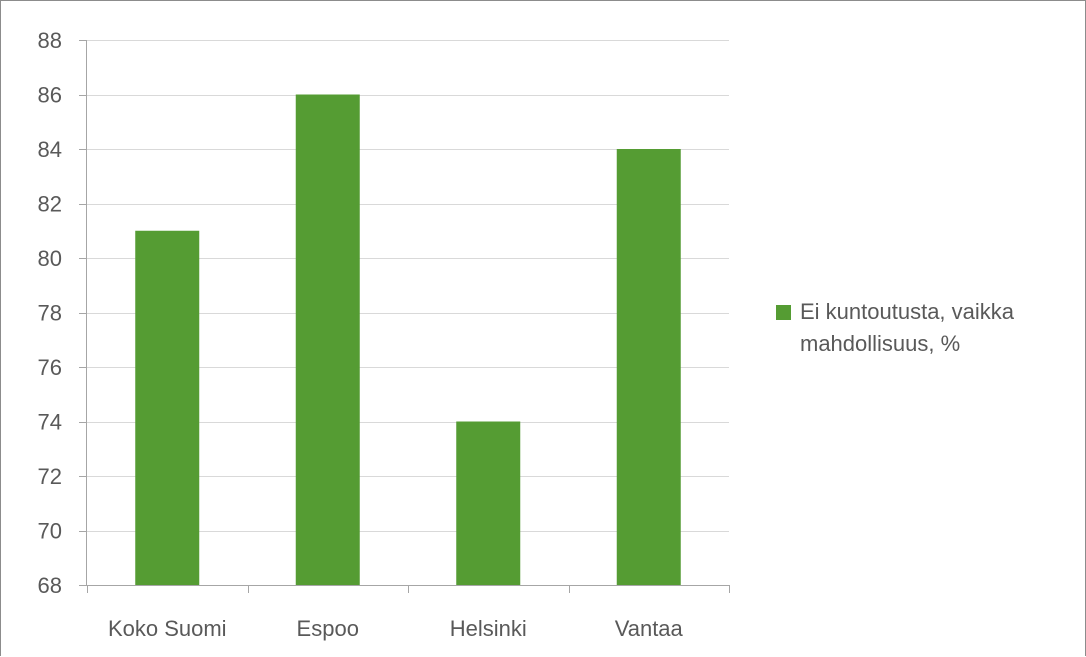  What do you see at coordinates (50, 367) in the screenshot?
I see `y-tick-label: 76` at bounding box center [50, 367].